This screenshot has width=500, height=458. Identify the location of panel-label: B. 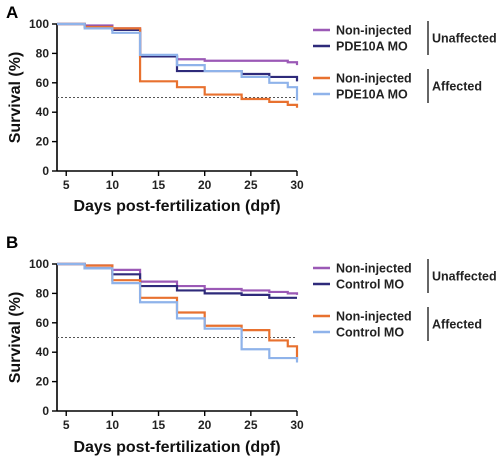
(12, 242).